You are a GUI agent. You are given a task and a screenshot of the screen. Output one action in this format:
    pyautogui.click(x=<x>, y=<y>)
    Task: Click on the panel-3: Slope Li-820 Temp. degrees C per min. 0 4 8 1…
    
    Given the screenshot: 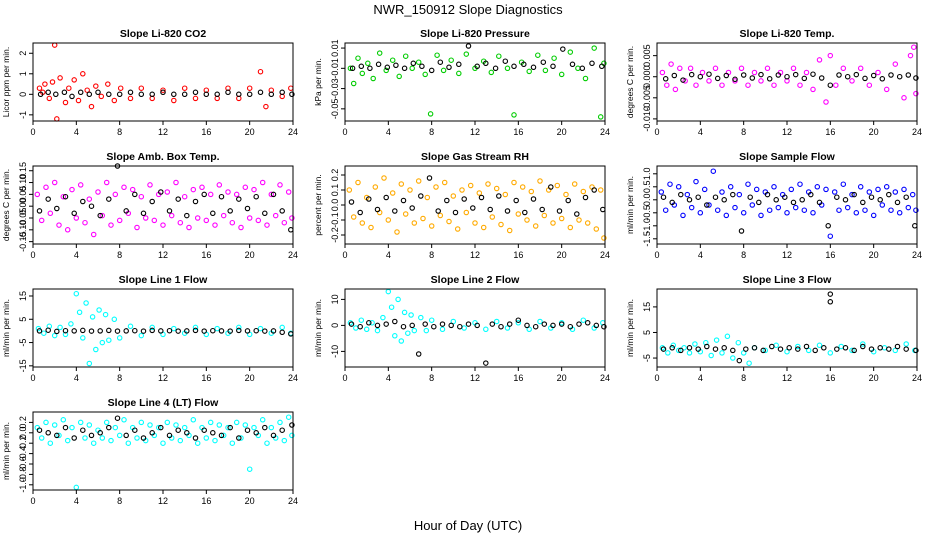 What is the action you would take?
    pyautogui.click(x=773, y=82)
    